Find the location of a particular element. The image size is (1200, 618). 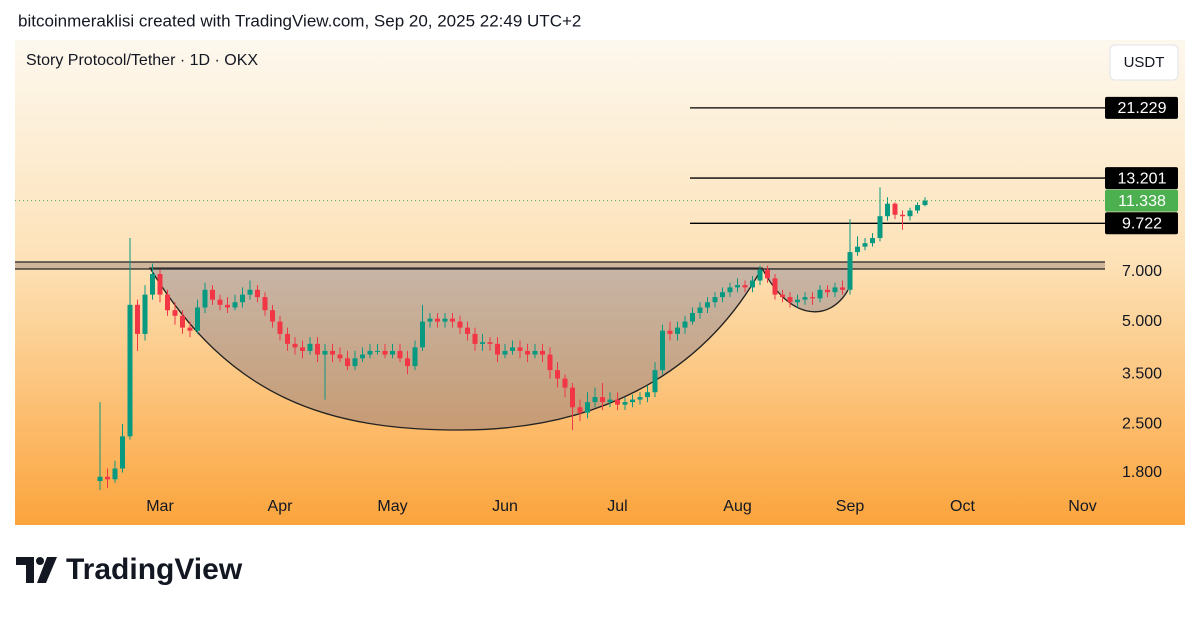

x-tick-label: Aug is located at coordinates (737, 506).